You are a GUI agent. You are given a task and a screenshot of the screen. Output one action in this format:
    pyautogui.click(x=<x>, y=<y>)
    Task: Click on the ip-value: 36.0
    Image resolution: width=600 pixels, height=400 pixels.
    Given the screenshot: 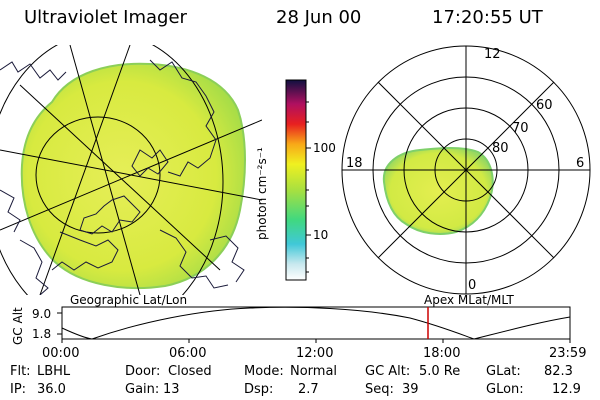 What is the action you would take?
    pyautogui.click(x=51, y=389)
    